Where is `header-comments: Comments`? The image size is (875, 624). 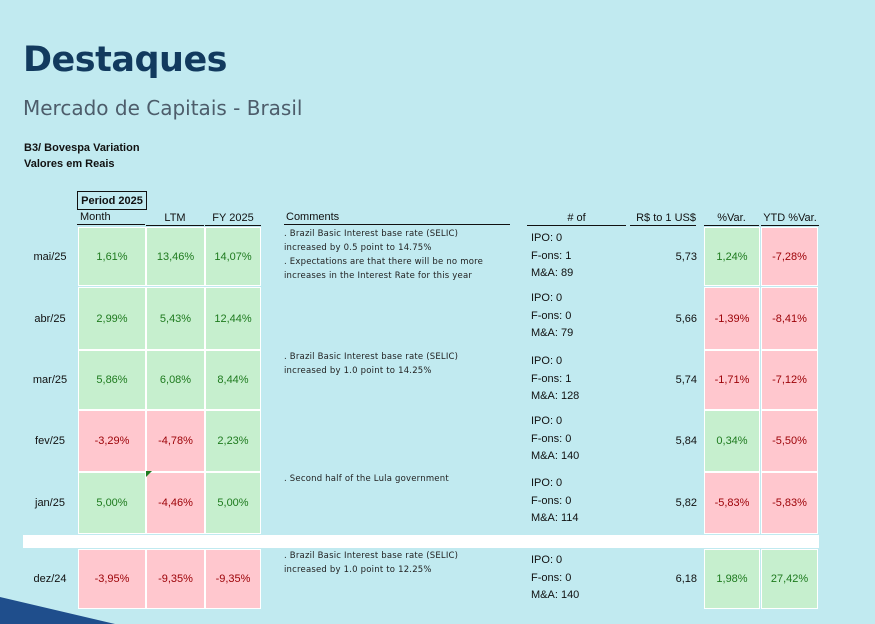 header-comments: Comments is located at coordinates (397, 217).